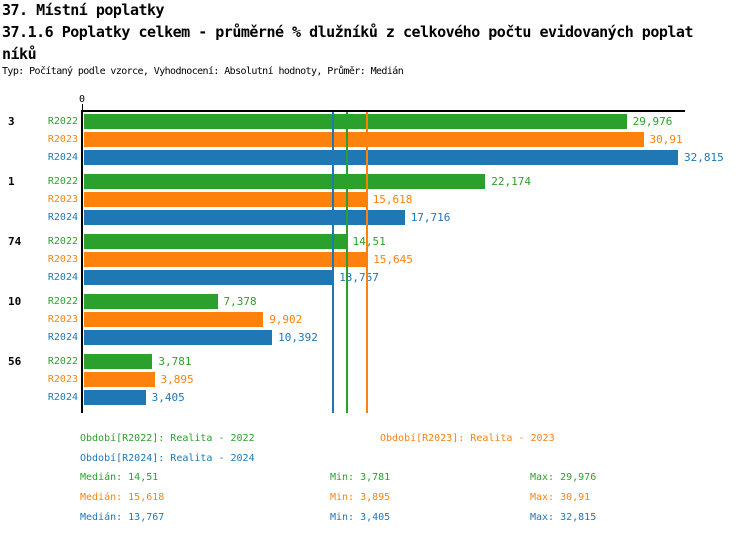 The height and width of the screenshot is (534, 750). Describe the element at coordinates (393, 259) in the screenshot. I see `bar-value-label: 15,645` at that location.